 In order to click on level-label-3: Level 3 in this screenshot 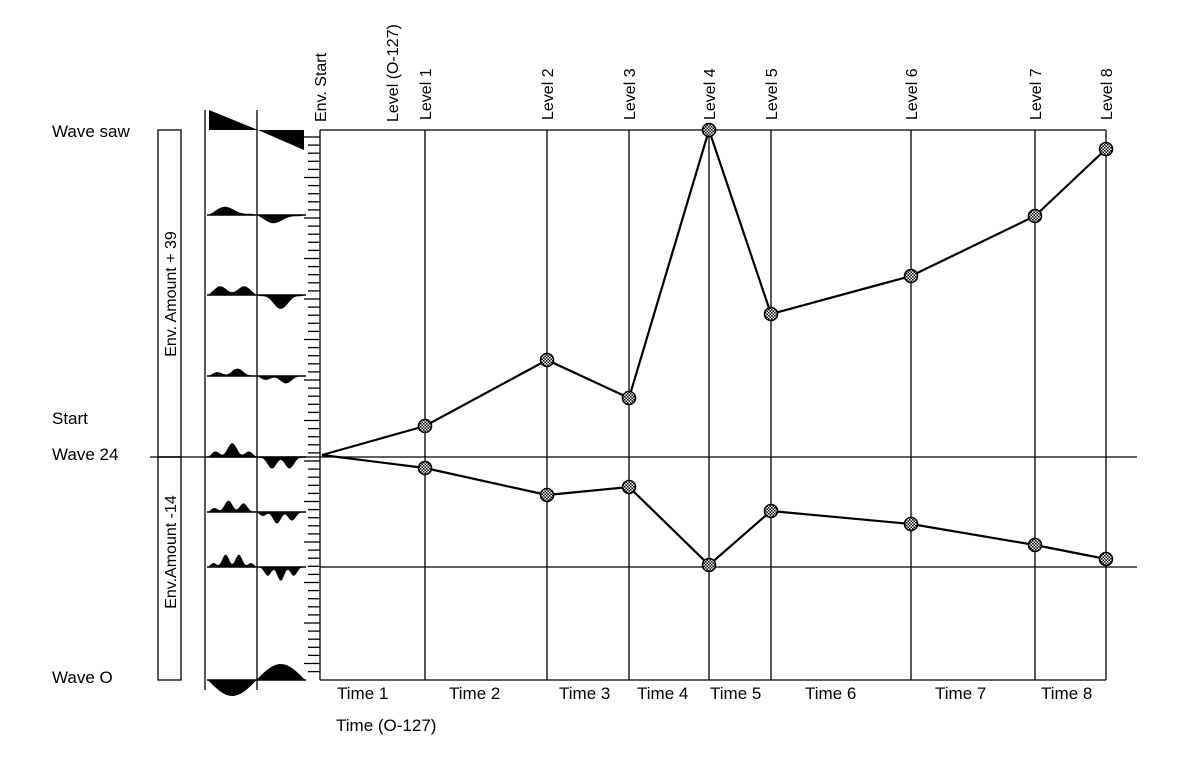, I will do `click(630, 94)`.